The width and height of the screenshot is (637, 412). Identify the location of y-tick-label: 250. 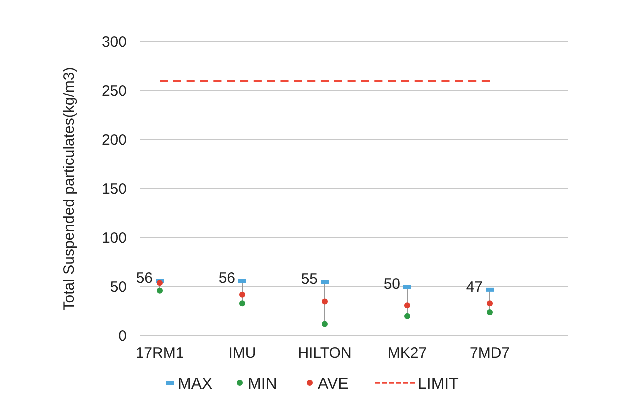
(114, 91).